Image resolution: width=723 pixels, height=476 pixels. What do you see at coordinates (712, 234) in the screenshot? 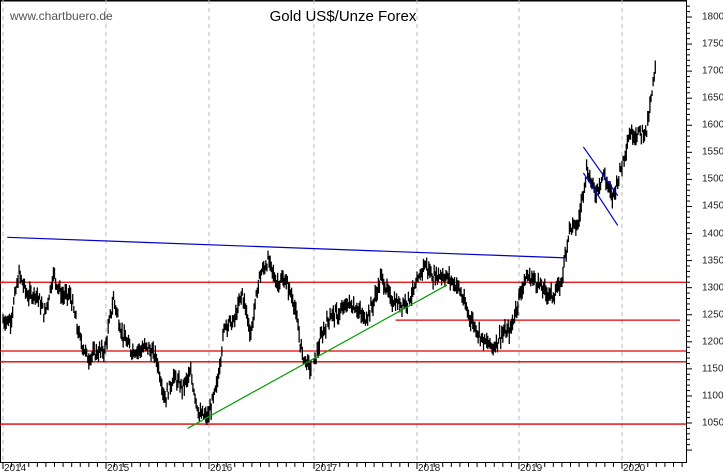
I see `y-tick-label: 1400` at bounding box center [712, 234].